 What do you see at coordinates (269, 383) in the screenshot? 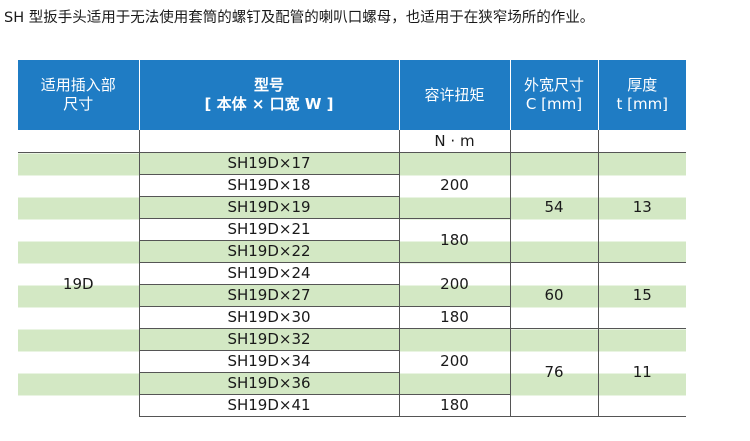
I see `model-cell: SH19D×36` at bounding box center [269, 383].